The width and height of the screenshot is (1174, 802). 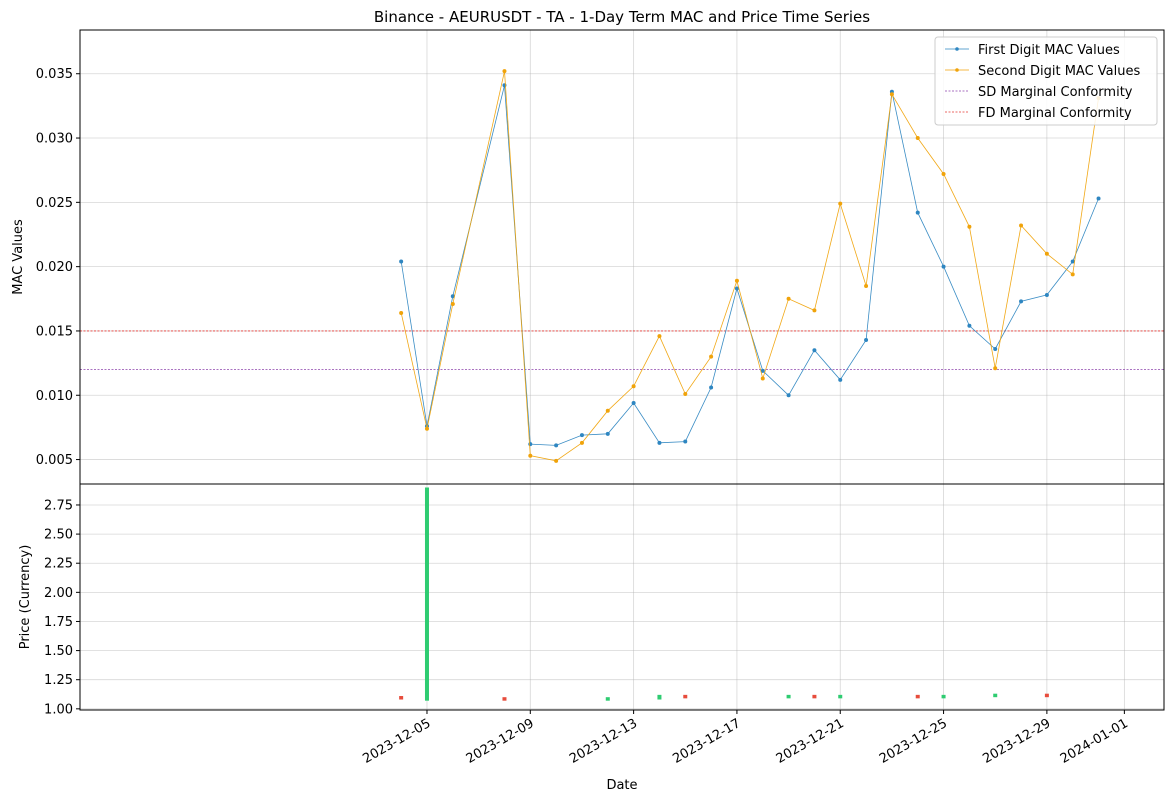 I want to click on price-y-tick-label: 1.00, so click(x=58, y=709).